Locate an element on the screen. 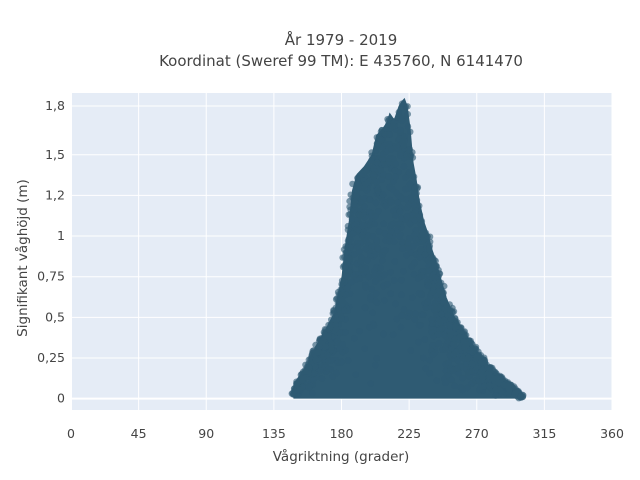  x-tick-label: 0 is located at coordinates (71, 433).